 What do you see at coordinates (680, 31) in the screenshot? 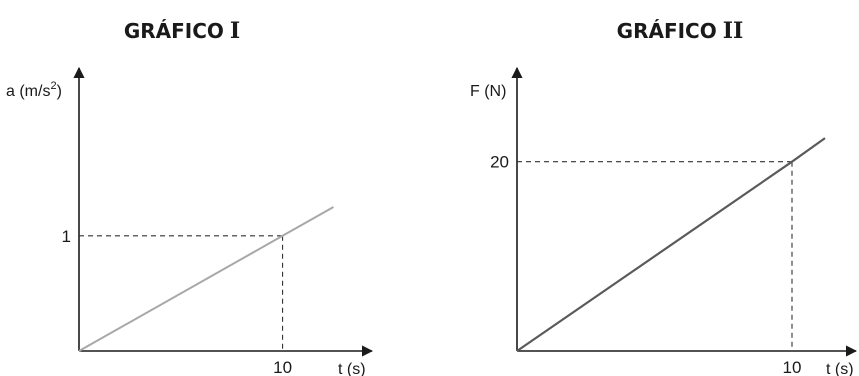
I see `chart-2-title: GRÁFICO II` at bounding box center [680, 31].